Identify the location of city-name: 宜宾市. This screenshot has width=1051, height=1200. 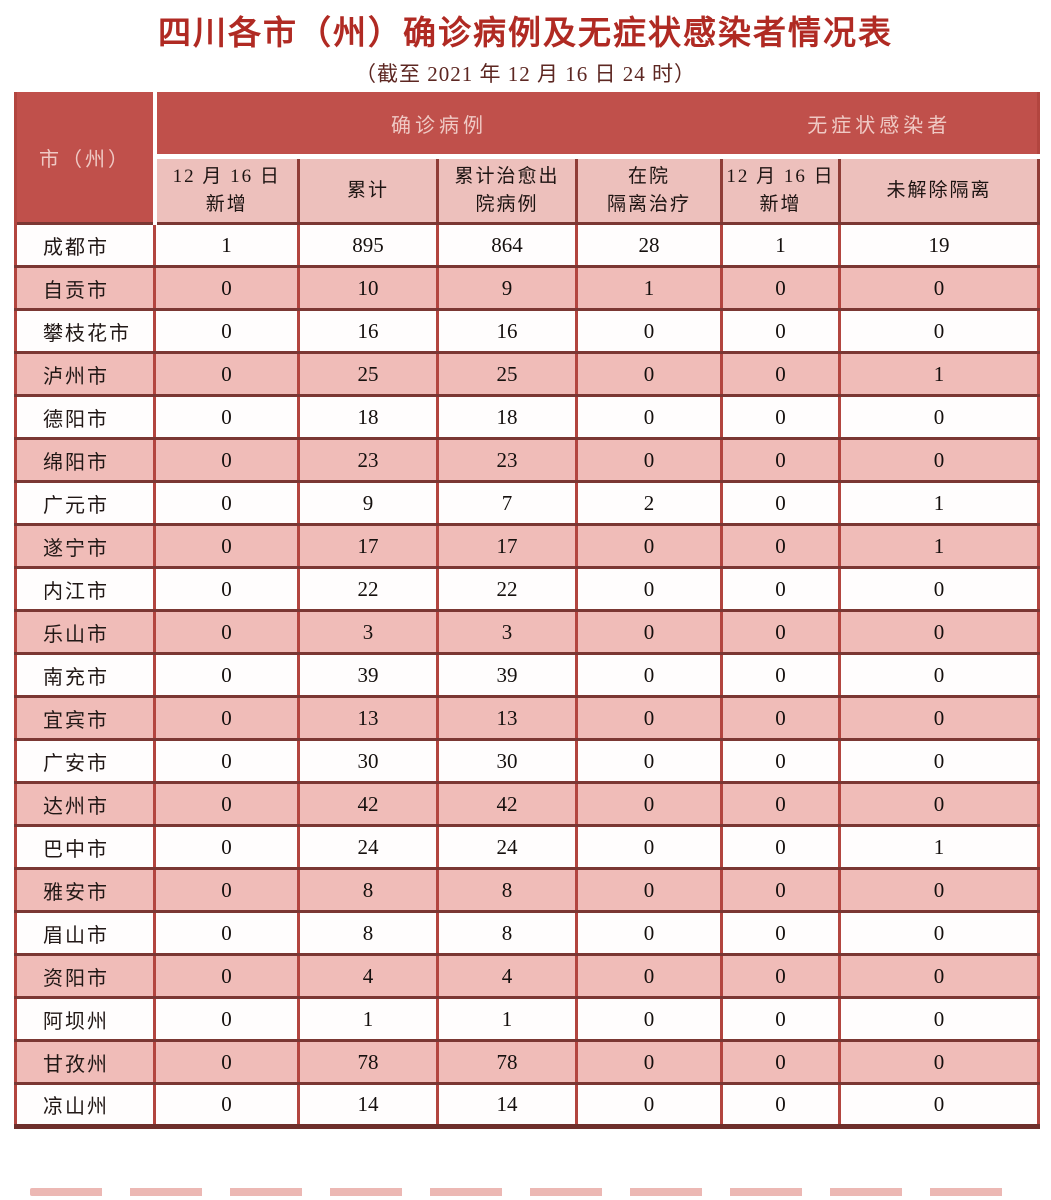
(85, 718).